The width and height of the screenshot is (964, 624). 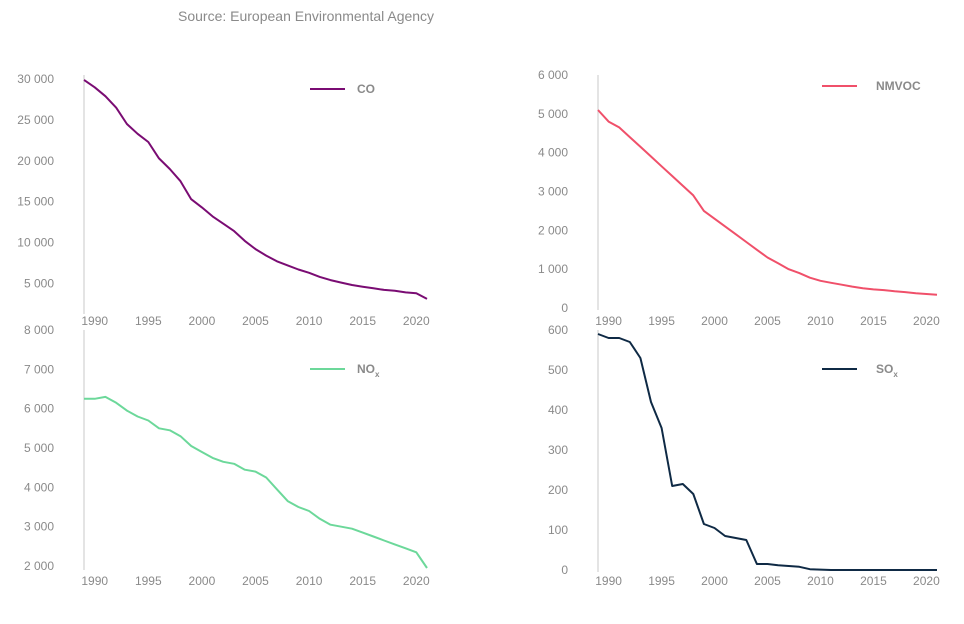 I want to click on series-line-nmvoc, so click(x=767, y=202).